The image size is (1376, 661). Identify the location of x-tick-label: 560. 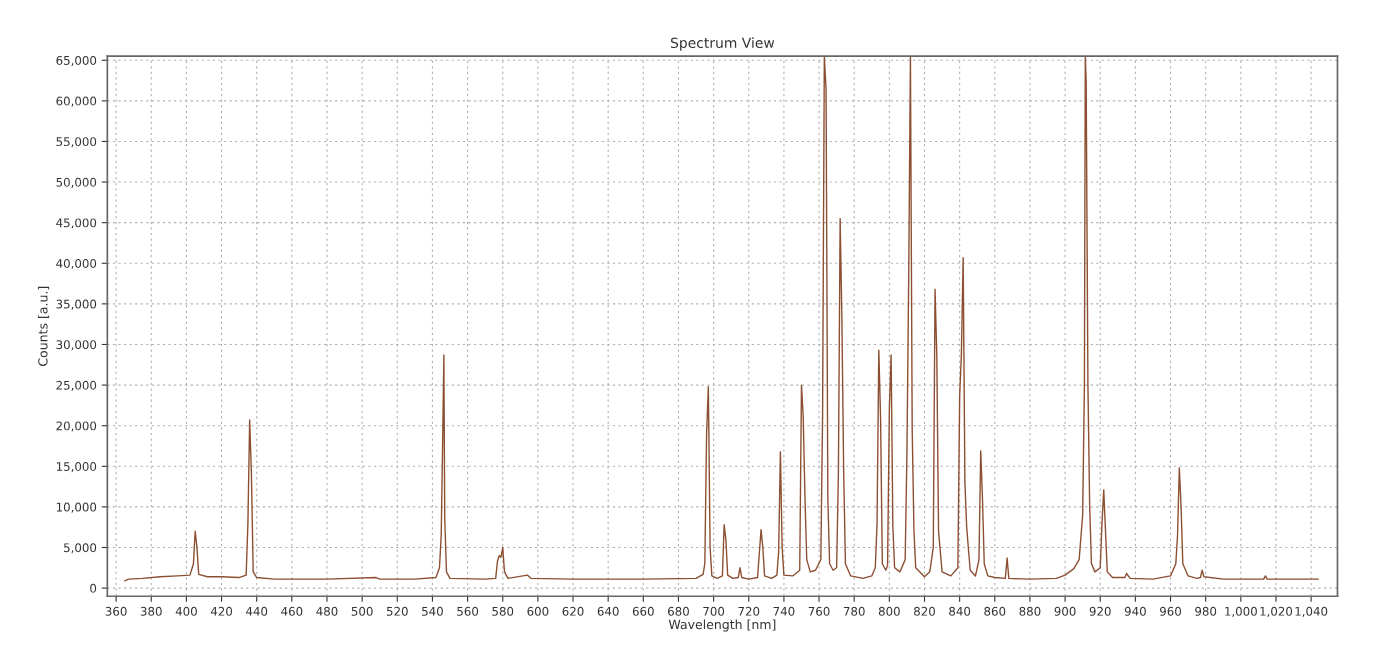
(468, 611).